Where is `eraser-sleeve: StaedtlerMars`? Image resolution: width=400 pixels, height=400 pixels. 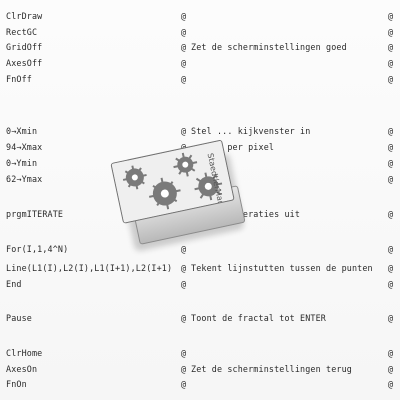 eraser-sleeve: StaedtlerMars is located at coordinates (172, 181).